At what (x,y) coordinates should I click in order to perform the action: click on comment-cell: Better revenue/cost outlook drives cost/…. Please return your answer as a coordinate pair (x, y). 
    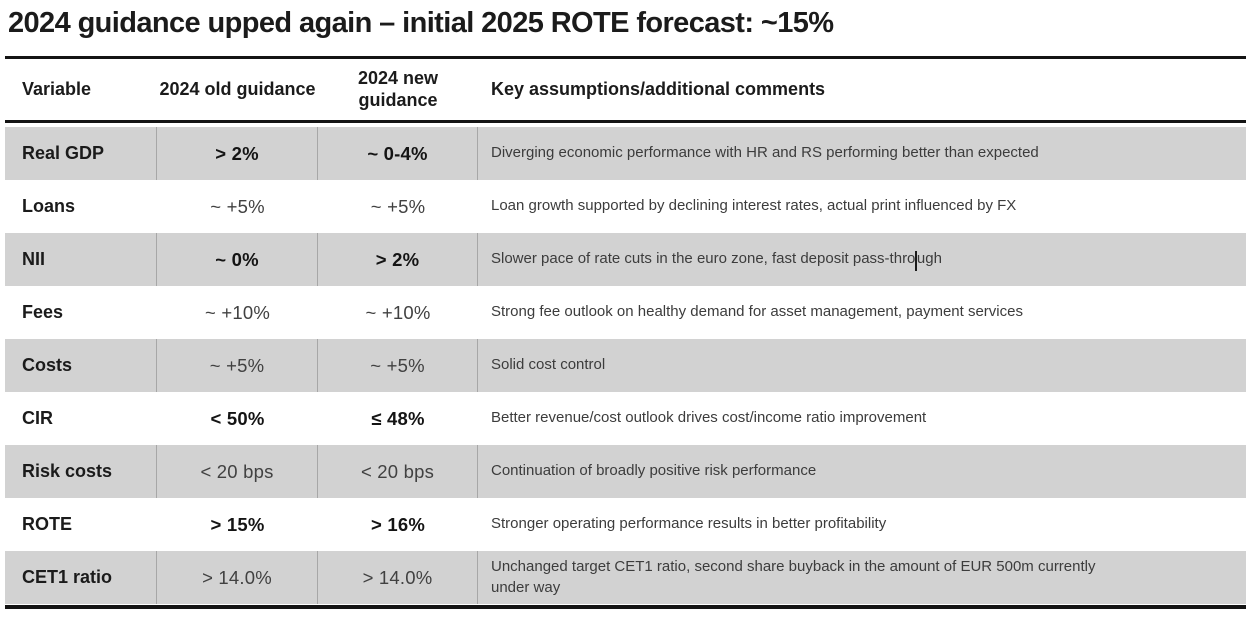
    Looking at the image, I should click on (862, 418).